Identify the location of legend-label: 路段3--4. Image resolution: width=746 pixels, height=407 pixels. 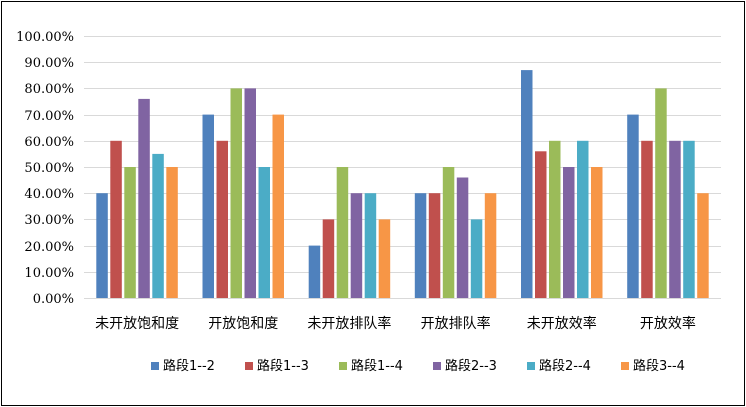
(659, 366).